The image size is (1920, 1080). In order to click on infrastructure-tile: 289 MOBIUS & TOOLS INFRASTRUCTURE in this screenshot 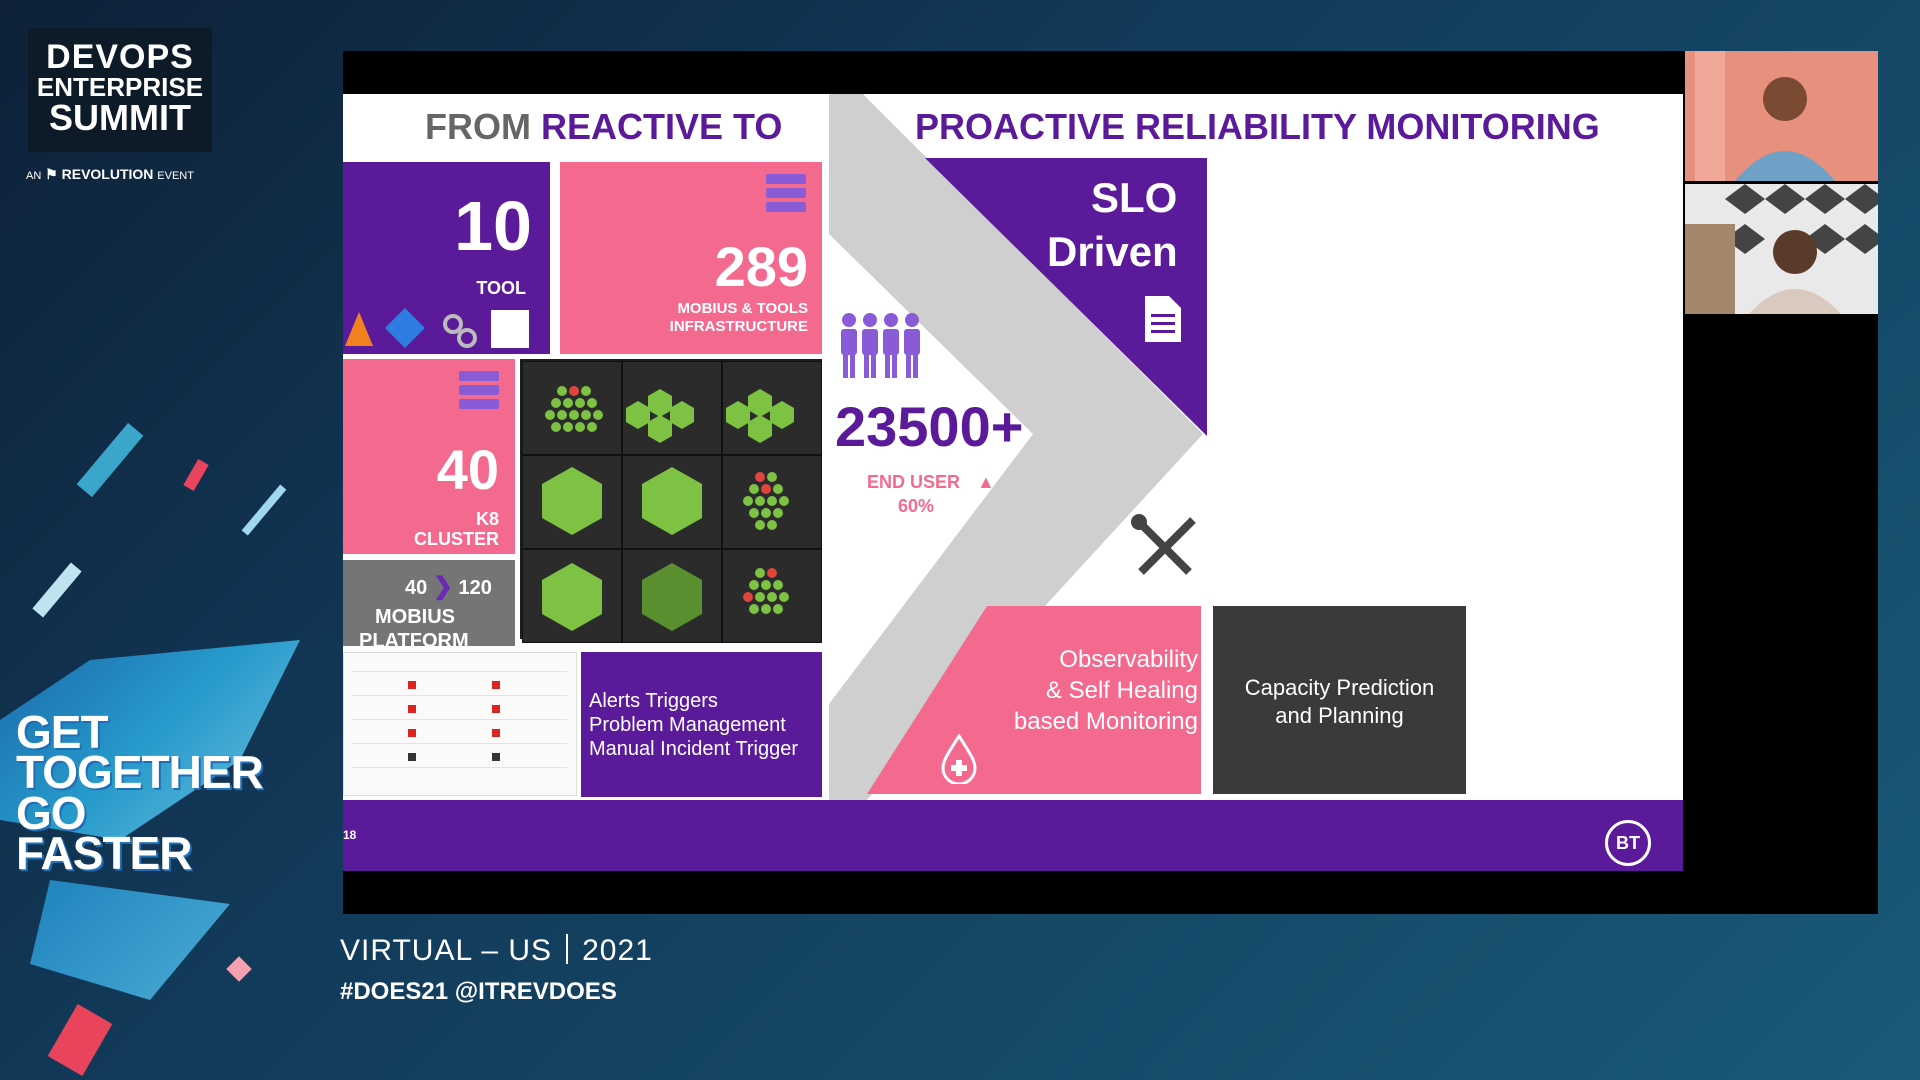, I will do `click(691, 258)`.